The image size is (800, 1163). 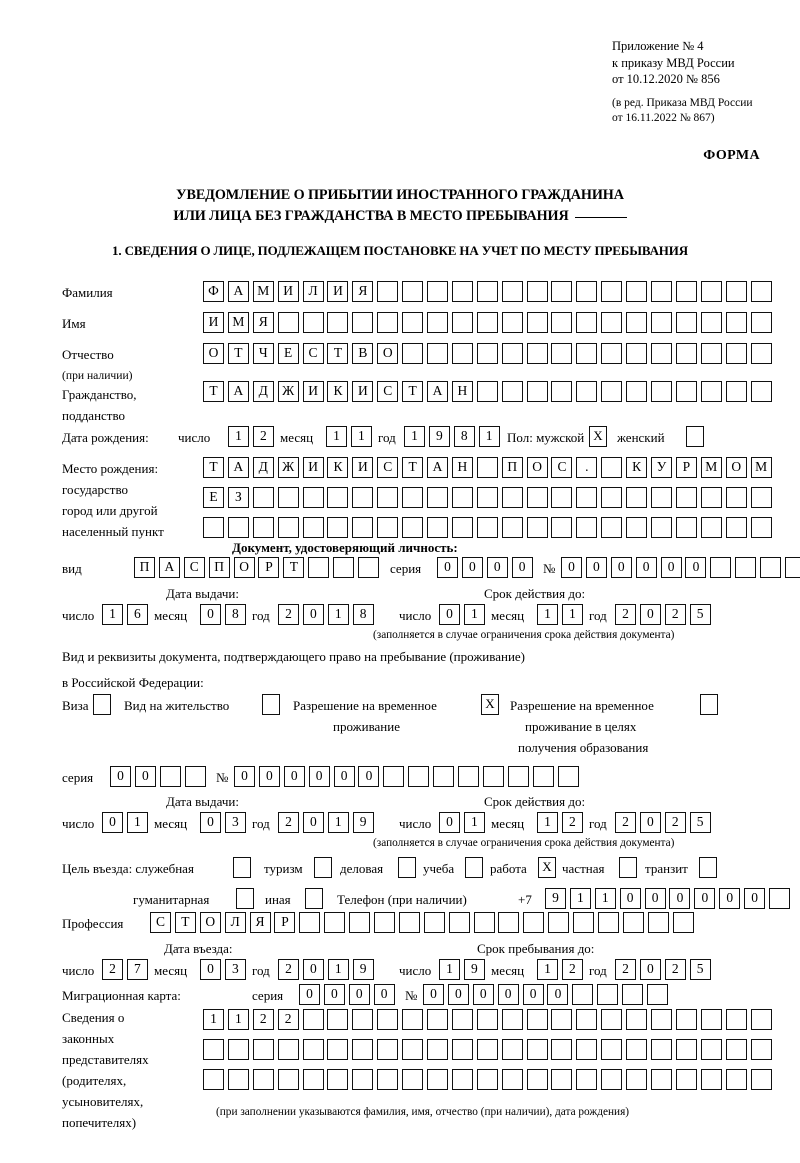 What do you see at coordinates (628, 867) in the screenshot?
I see `checkbox-purpose-private` at bounding box center [628, 867].